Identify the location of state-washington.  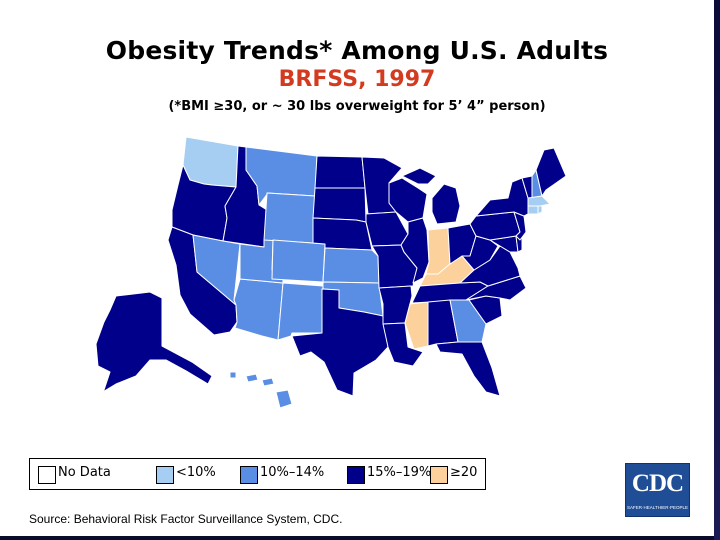
(210, 162).